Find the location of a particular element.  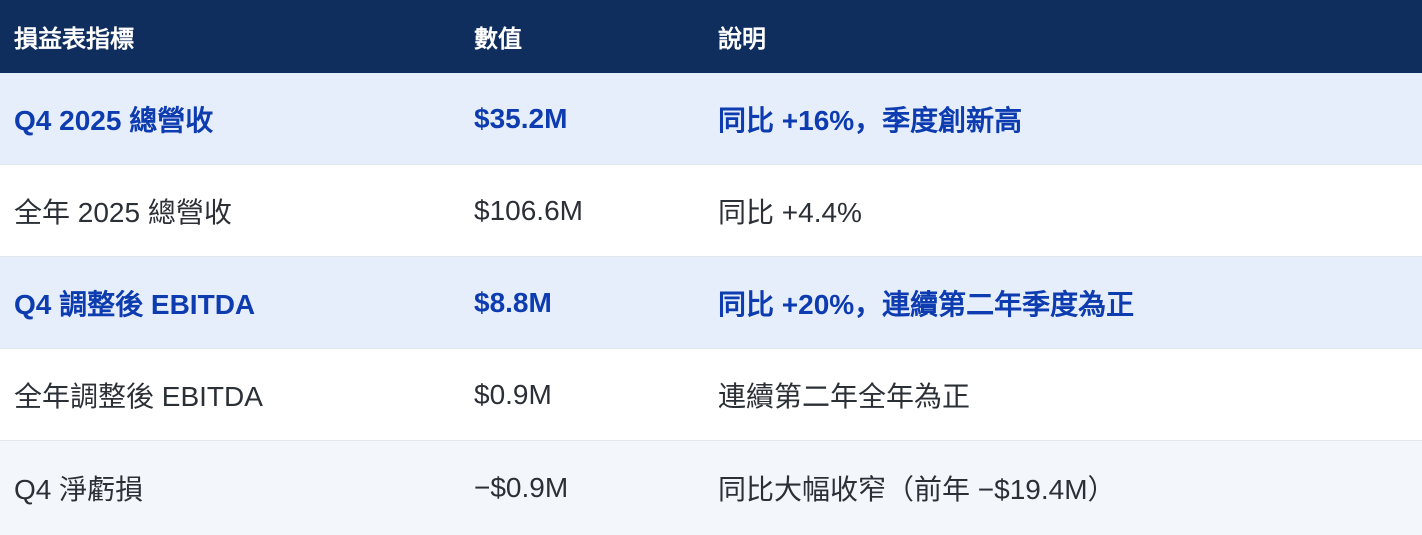

header-note: 說明 is located at coordinates (742, 39).